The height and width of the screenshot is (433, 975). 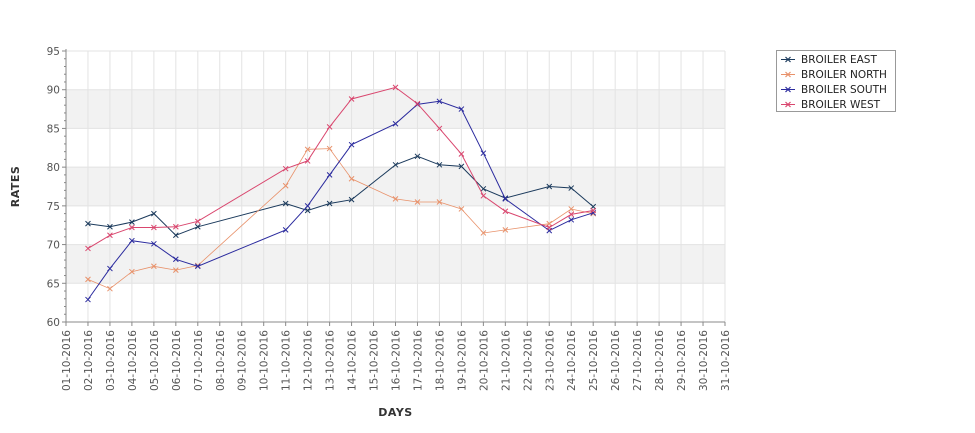 What do you see at coordinates (53, 91) in the screenshot?
I see `y-tick-label: 90` at bounding box center [53, 91].